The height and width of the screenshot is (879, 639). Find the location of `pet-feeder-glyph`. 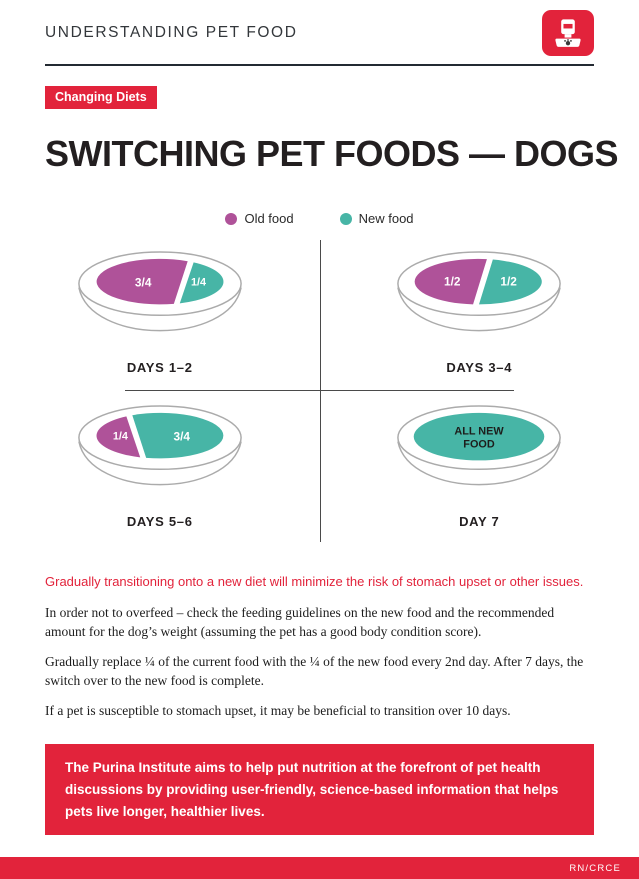

pet-feeder-glyph is located at coordinates (568, 33).